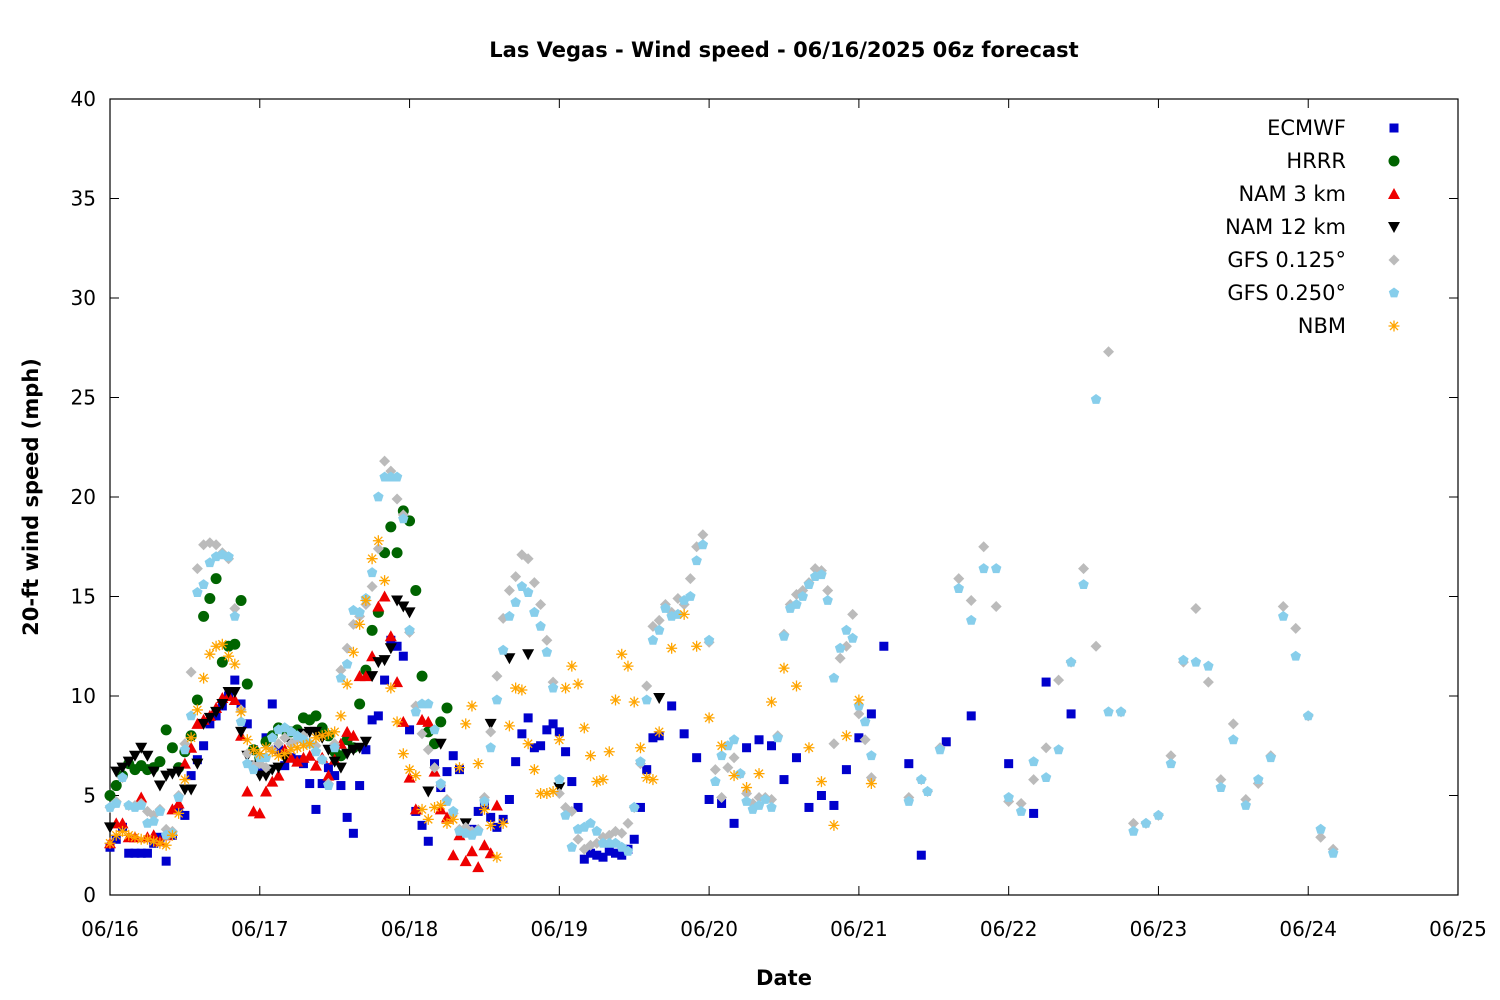 The width and height of the screenshot is (1500, 1000). Describe the element at coordinates (83, 497) in the screenshot. I see `y-tick-label: 20` at that location.